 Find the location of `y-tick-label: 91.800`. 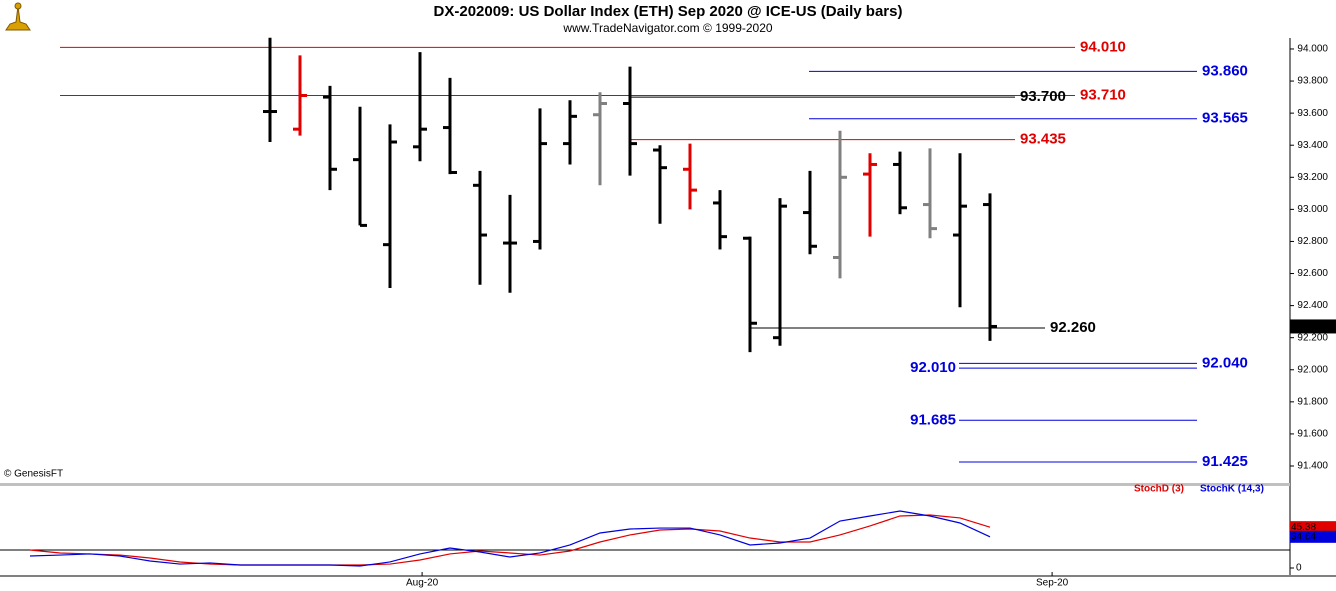

y-tick-label: 91.800 is located at coordinates (1312, 401).